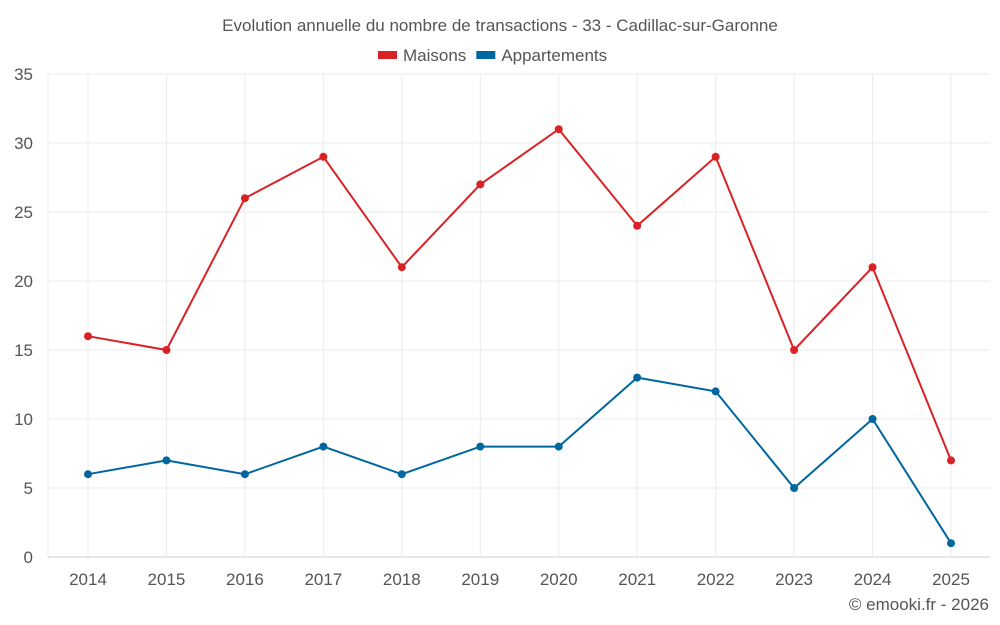 This screenshot has height=625, width=1000. Describe the element at coordinates (167, 579) in the screenshot. I see `x-tick-label: 2015` at that location.